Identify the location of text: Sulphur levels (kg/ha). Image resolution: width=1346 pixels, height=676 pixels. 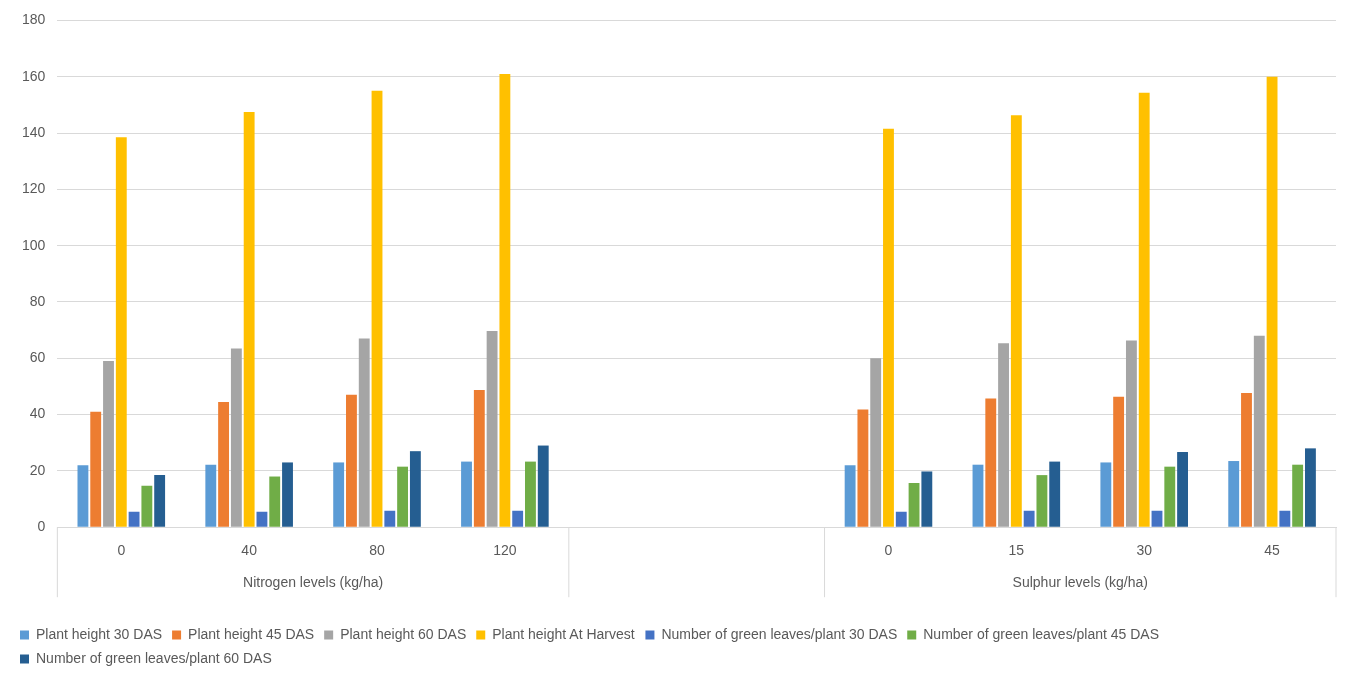
(1080, 582).